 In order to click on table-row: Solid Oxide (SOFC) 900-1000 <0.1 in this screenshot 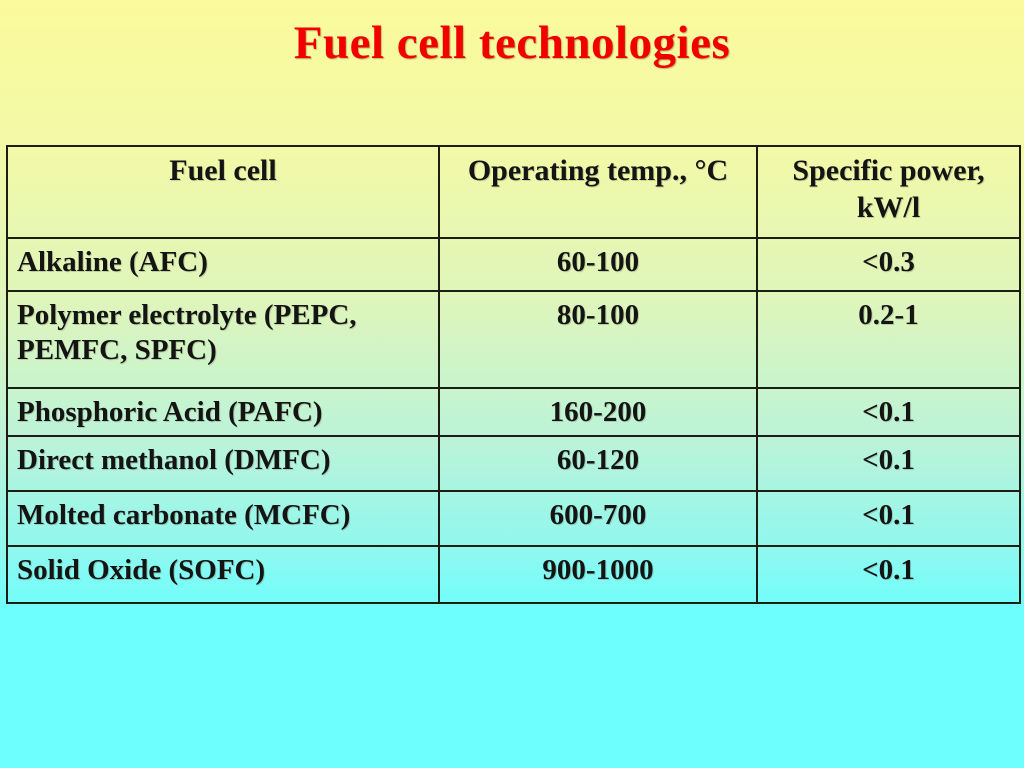, I will do `click(513, 574)`.